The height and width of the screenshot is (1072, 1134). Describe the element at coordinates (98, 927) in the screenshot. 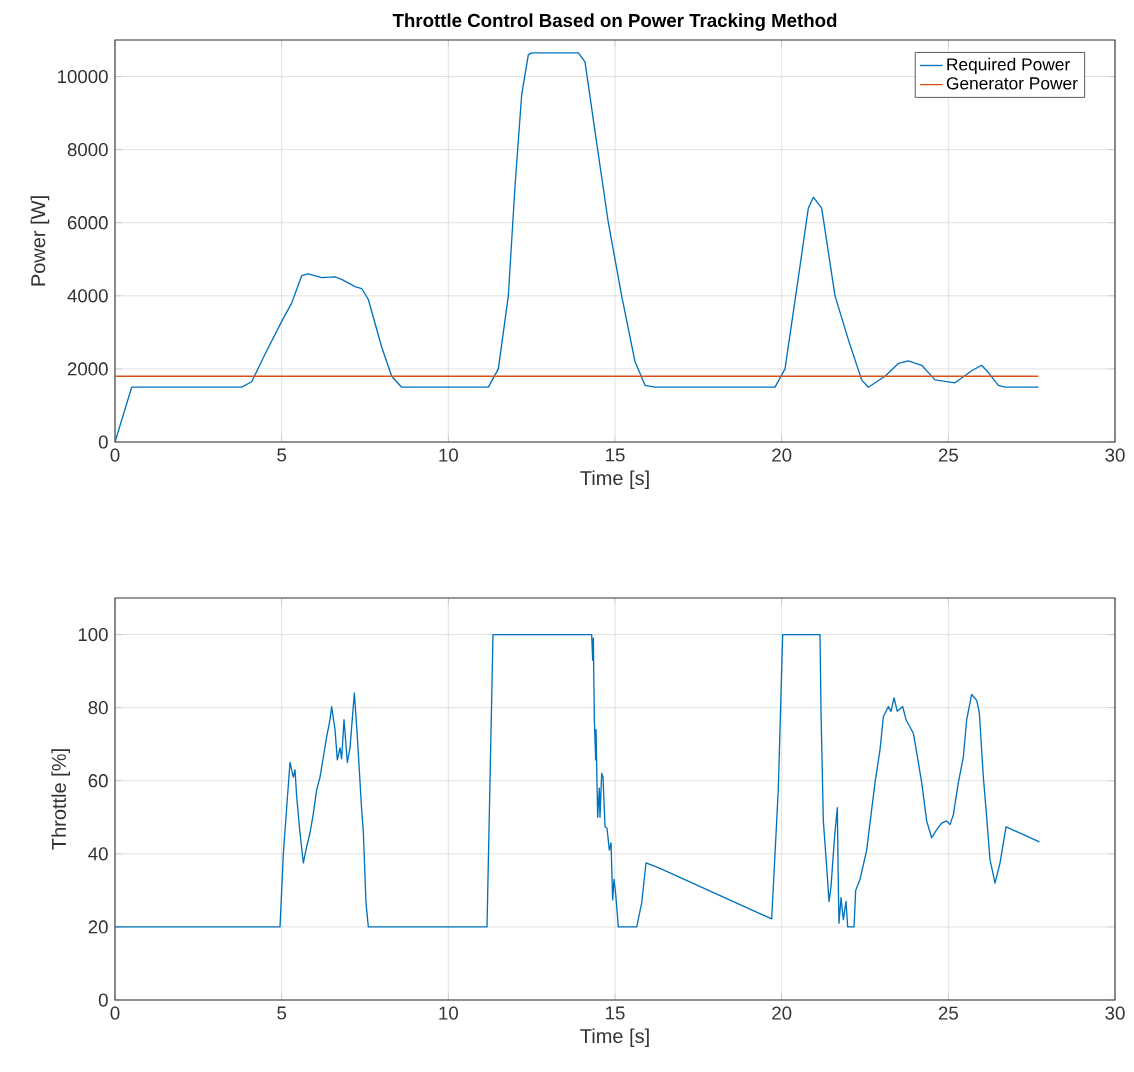

I see `y-tick-label: 20` at that location.